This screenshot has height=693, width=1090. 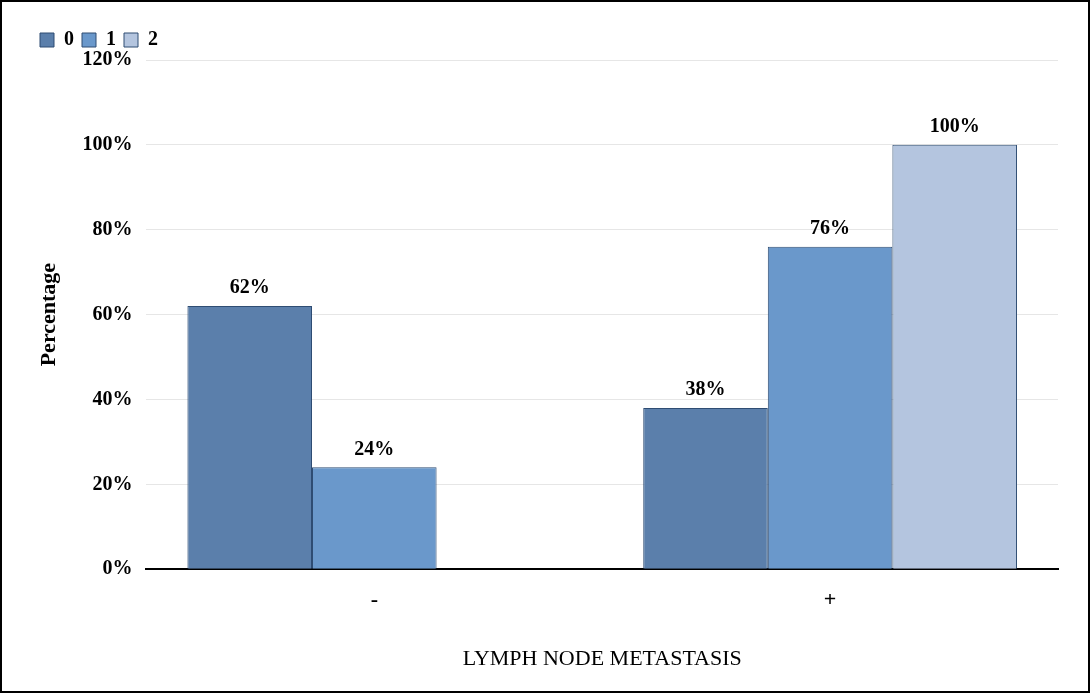 I want to click on y-tick-label: 120%, so click(x=107, y=58).